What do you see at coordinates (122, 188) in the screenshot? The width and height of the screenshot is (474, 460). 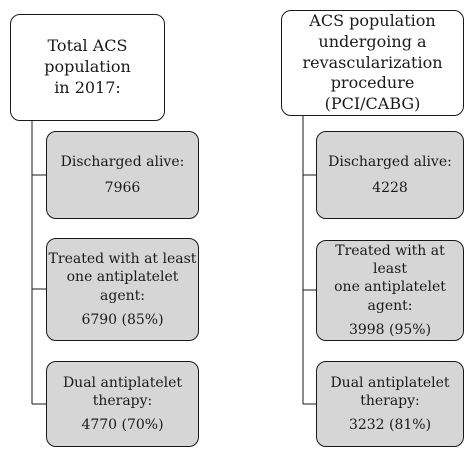 I see `left-discharged-value: 7966` at bounding box center [122, 188].